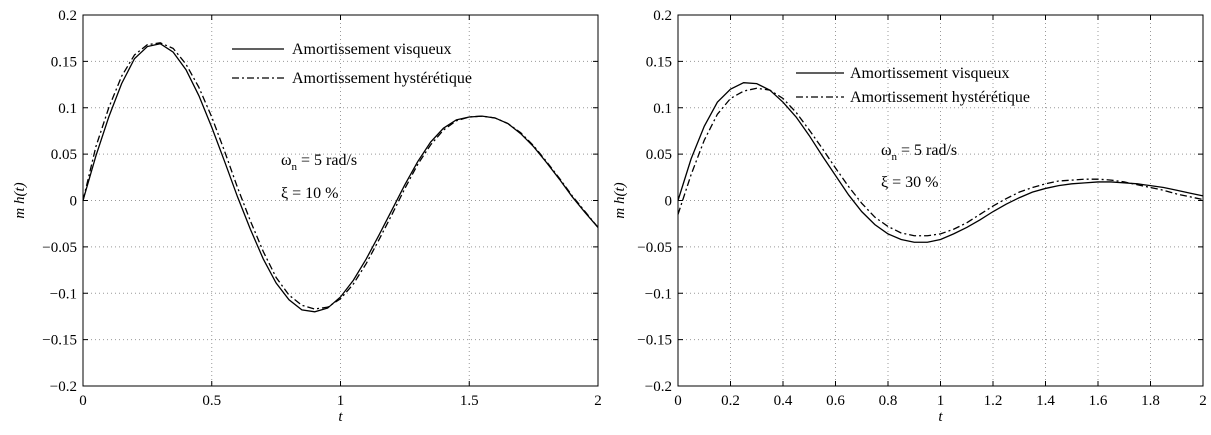 The width and height of the screenshot is (1211, 435). Describe the element at coordinates (469, 401) in the screenshot. I see `x-tick-label: 1.5` at that location.